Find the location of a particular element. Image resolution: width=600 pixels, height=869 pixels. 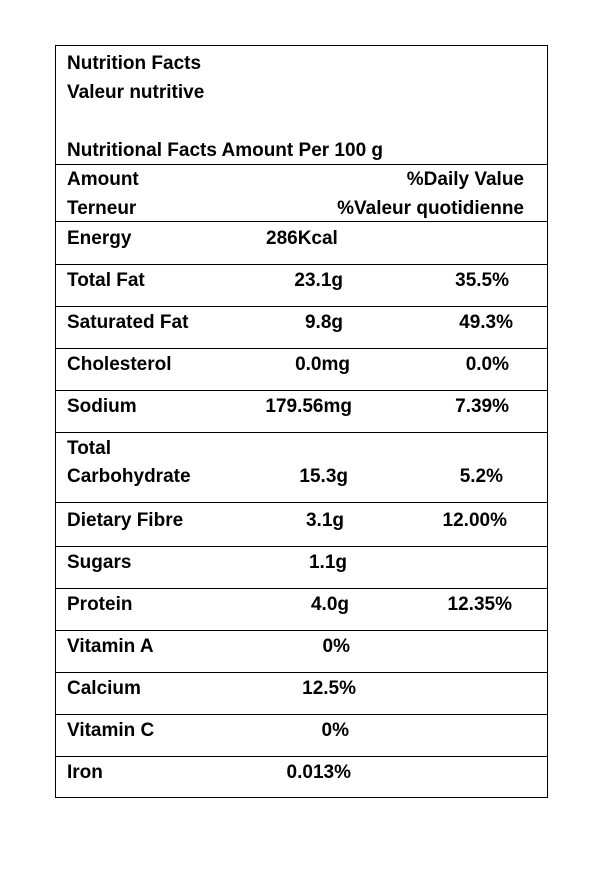

nutrient-name: Vitamin C is located at coordinates (111, 730).